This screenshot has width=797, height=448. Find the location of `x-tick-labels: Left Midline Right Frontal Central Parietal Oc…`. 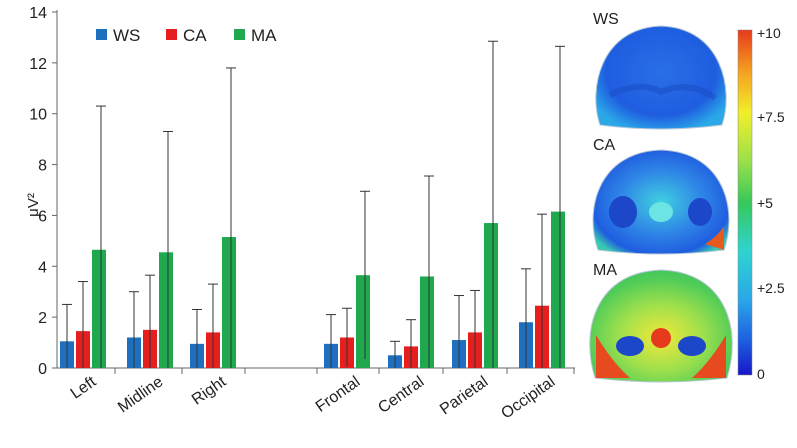

x-tick-labels: Left Midline Right Frontal Central Parietal Oc… is located at coordinates (321, 395).